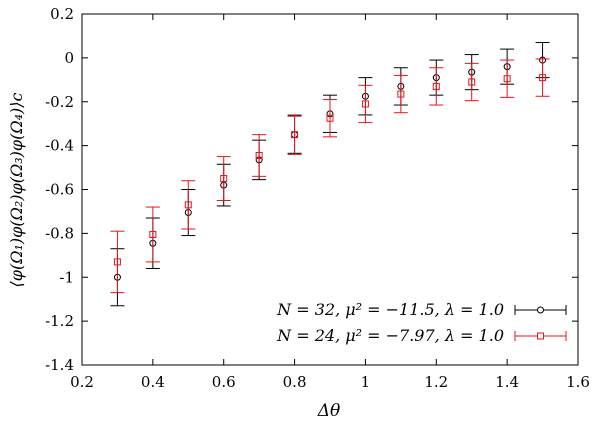 This screenshot has height=424, width=599. Describe the element at coordinates (59, 190) in the screenshot. I see `y-tick-label: -0.6` at that location.